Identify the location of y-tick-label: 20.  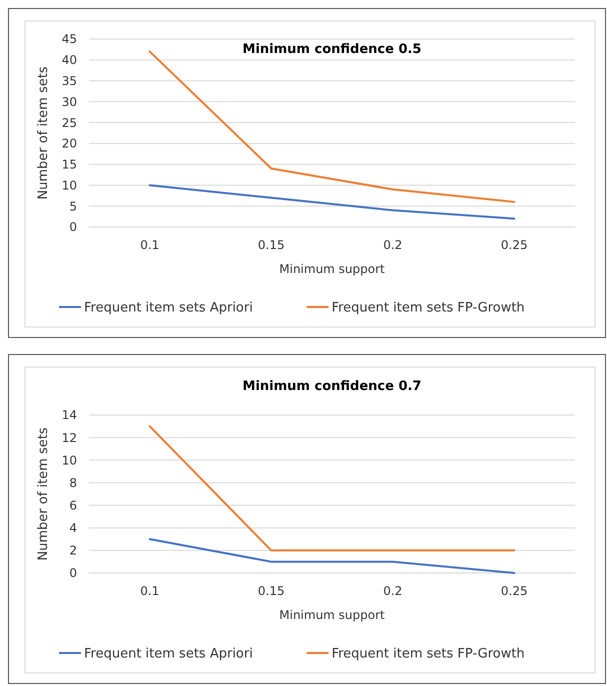
(69, 143).